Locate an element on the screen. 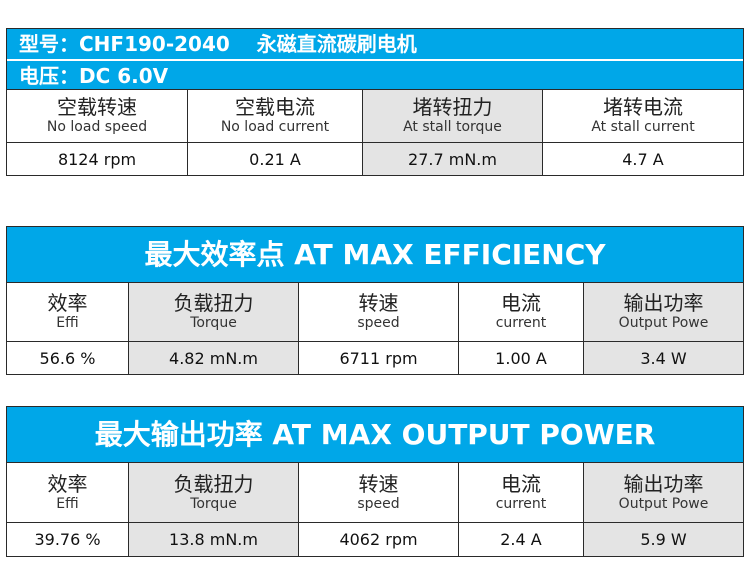 Image resolution: width=750 pixels, height=577 pixels. header-no-load-current: 空载电流 No load current is located at coordinates (274, 116).